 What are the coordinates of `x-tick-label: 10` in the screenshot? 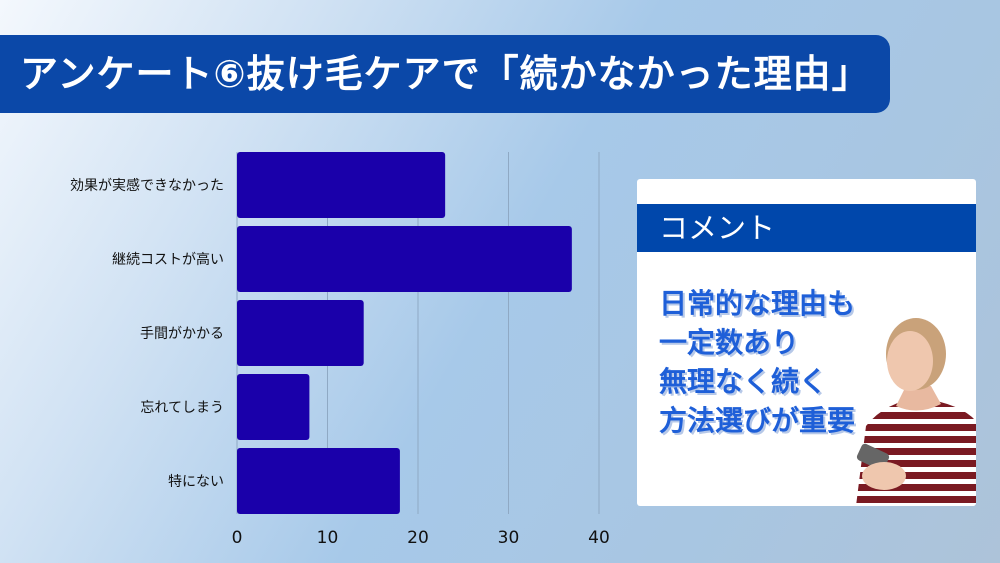 It's located at (328, 538).